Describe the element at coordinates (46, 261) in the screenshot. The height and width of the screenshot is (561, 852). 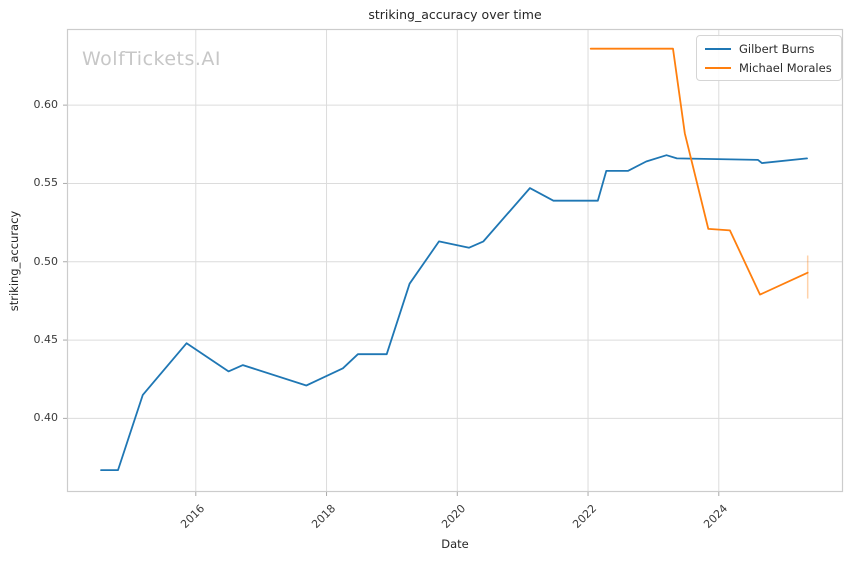
I see `y-tick-label: 0.50` at that location.